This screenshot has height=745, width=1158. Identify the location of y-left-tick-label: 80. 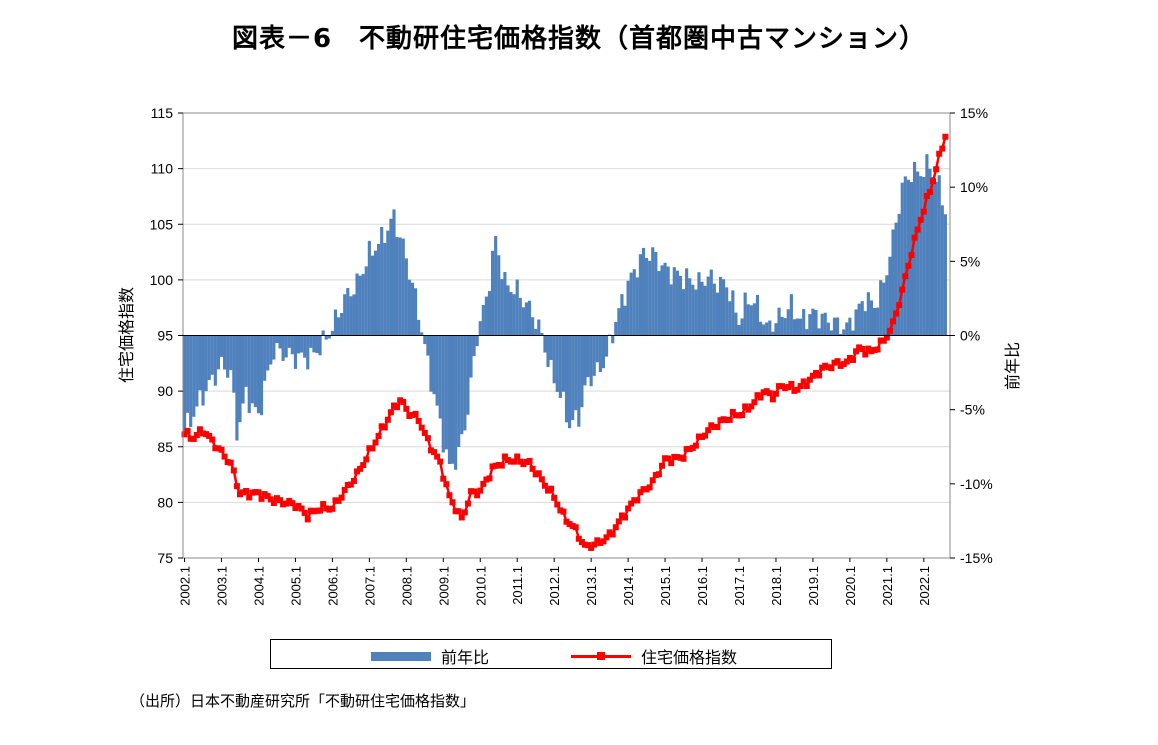
(165, 502).